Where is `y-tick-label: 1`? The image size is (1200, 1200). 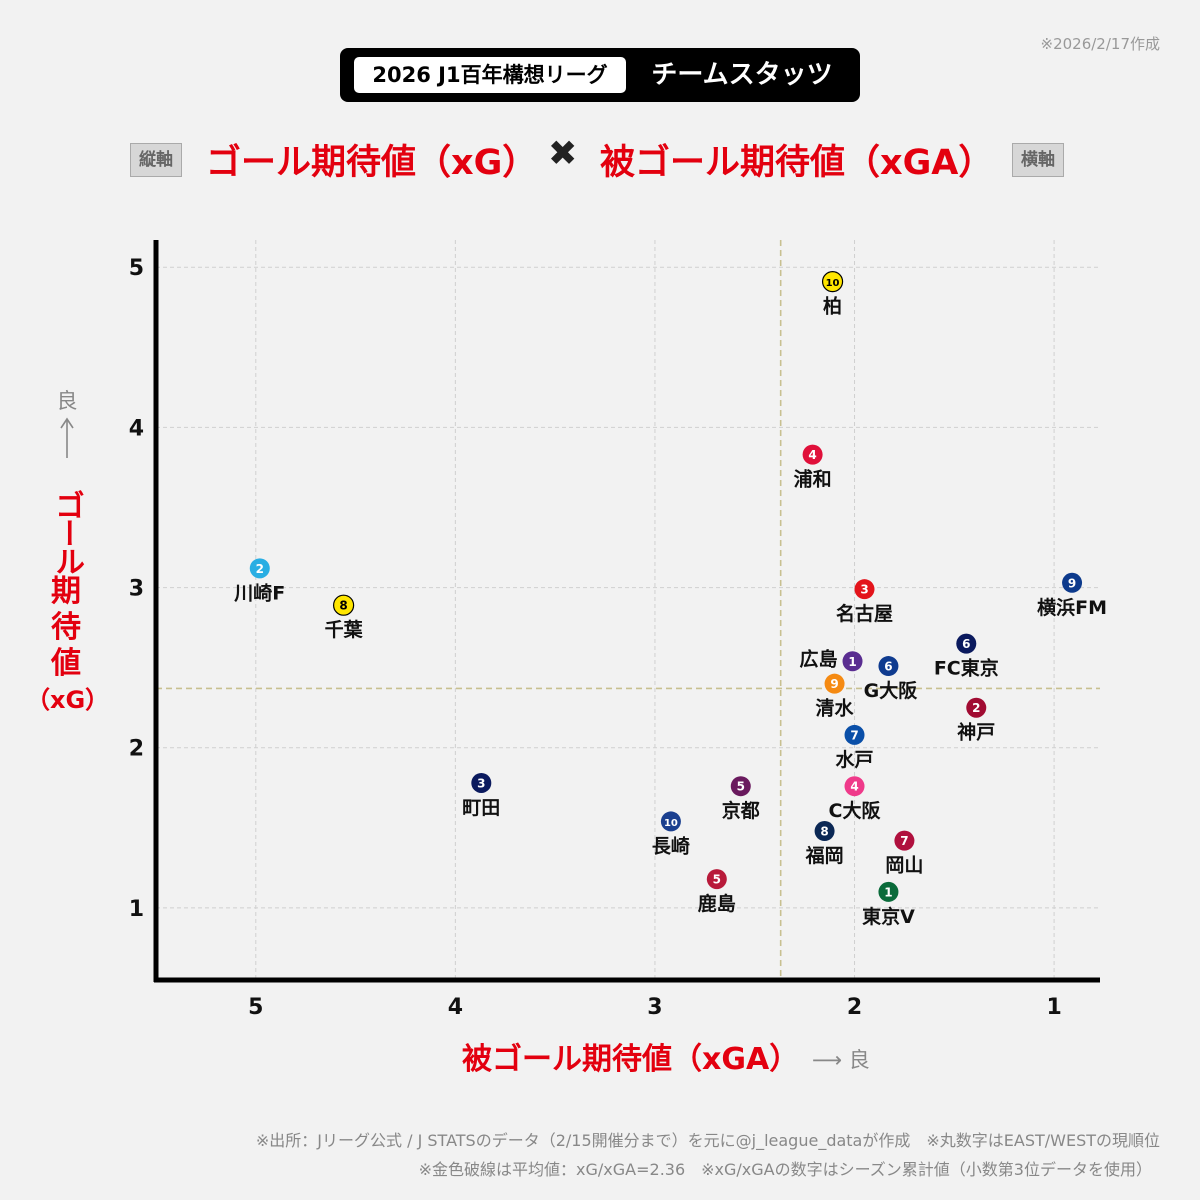
y-tick-label: 1 is located at coordinates (136, 909).